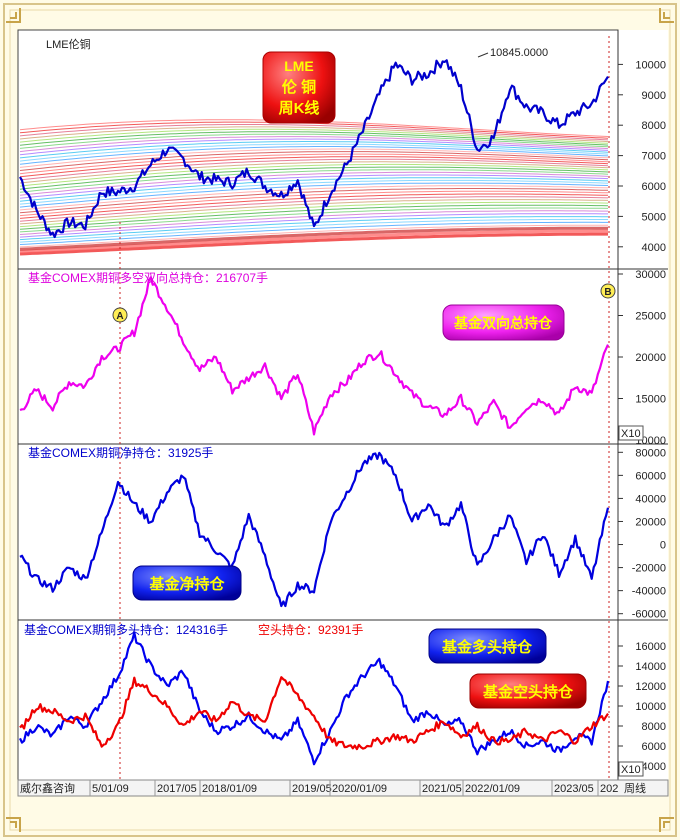 This screenshot has height=840, width=680. Describe the element at coordinates (650, 647) in the screenshot. I see `y-tick-label: 16000` at that location.